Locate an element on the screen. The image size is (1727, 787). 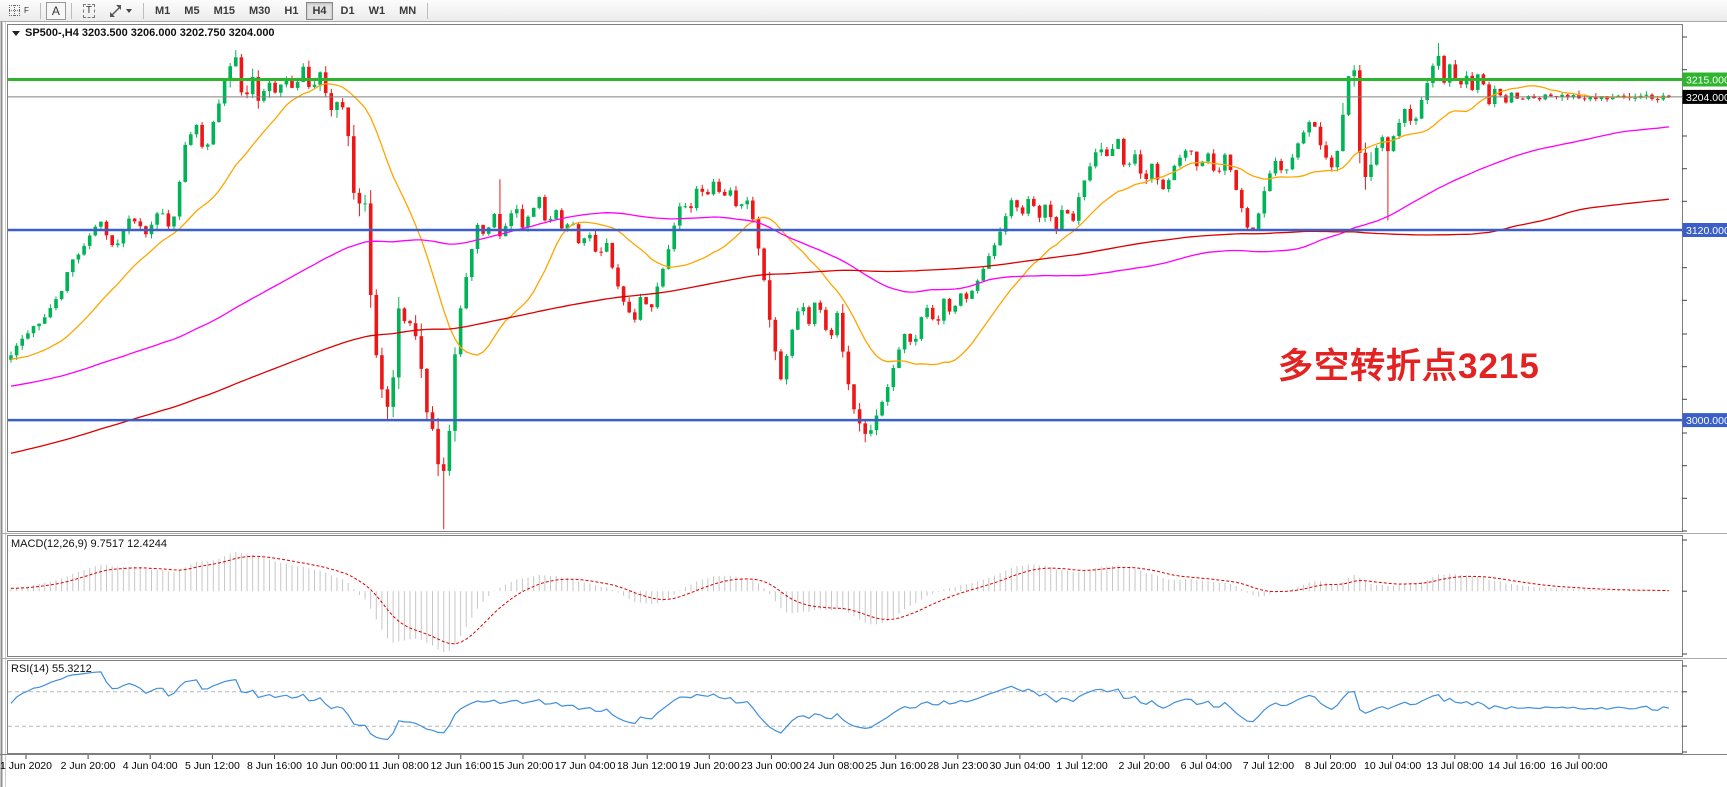
time-tick-label: 10 Jun 00:00 is located at coordinates (336, 766).